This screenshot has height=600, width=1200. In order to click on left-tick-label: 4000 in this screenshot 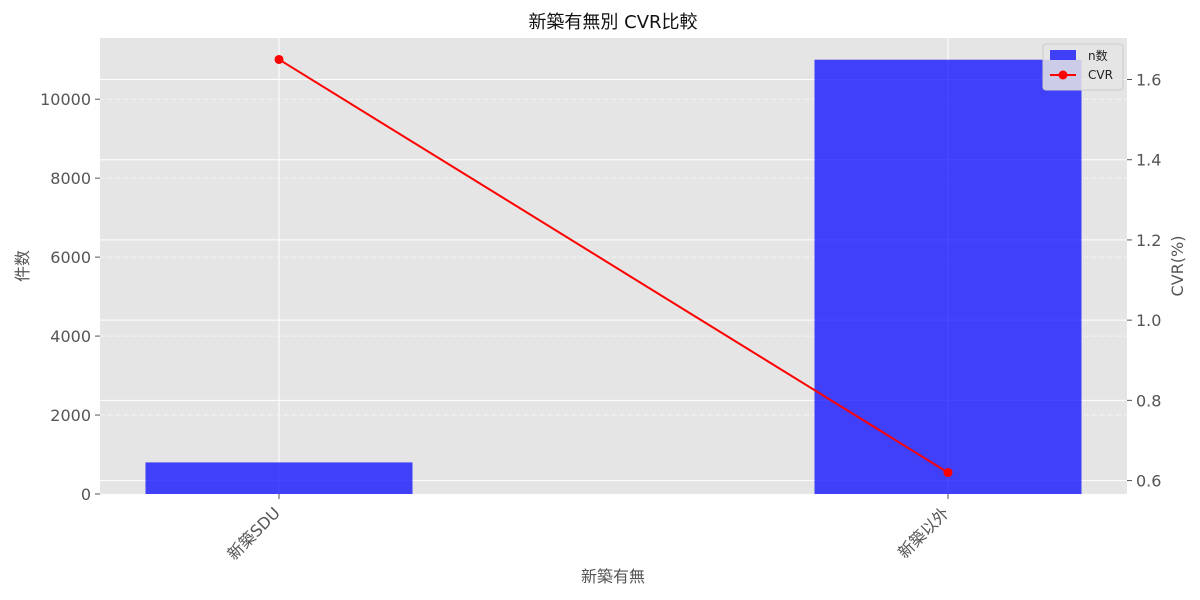, I will do `click(70, 336)`.